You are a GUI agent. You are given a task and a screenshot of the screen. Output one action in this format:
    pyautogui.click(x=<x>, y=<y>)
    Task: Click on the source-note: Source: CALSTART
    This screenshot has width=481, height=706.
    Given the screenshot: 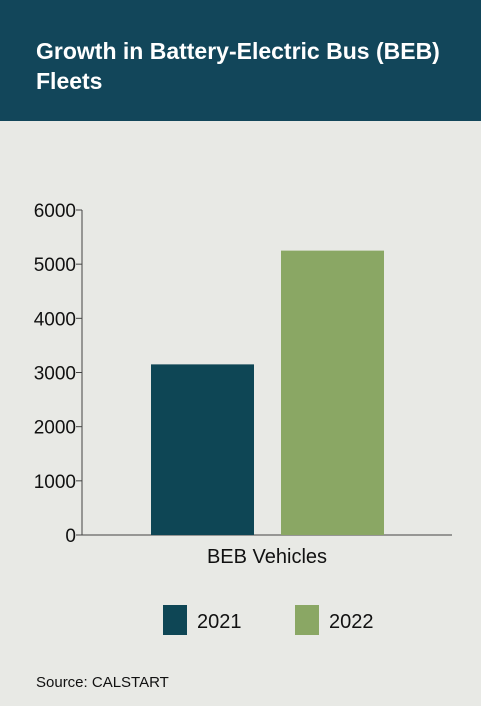 What is the action you would take?
    pyautogui.click(x=102, y=682)
    